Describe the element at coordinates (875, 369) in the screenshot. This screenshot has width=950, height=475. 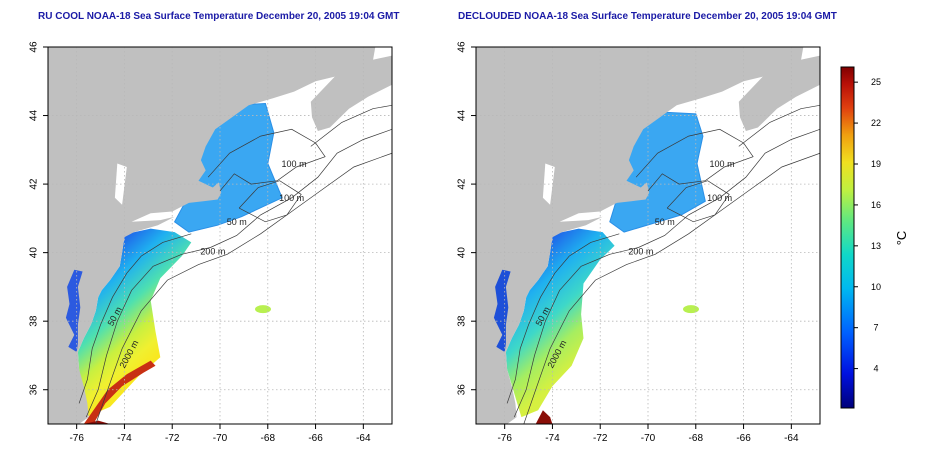
I see `celsius-tick-label: 4` at that location.